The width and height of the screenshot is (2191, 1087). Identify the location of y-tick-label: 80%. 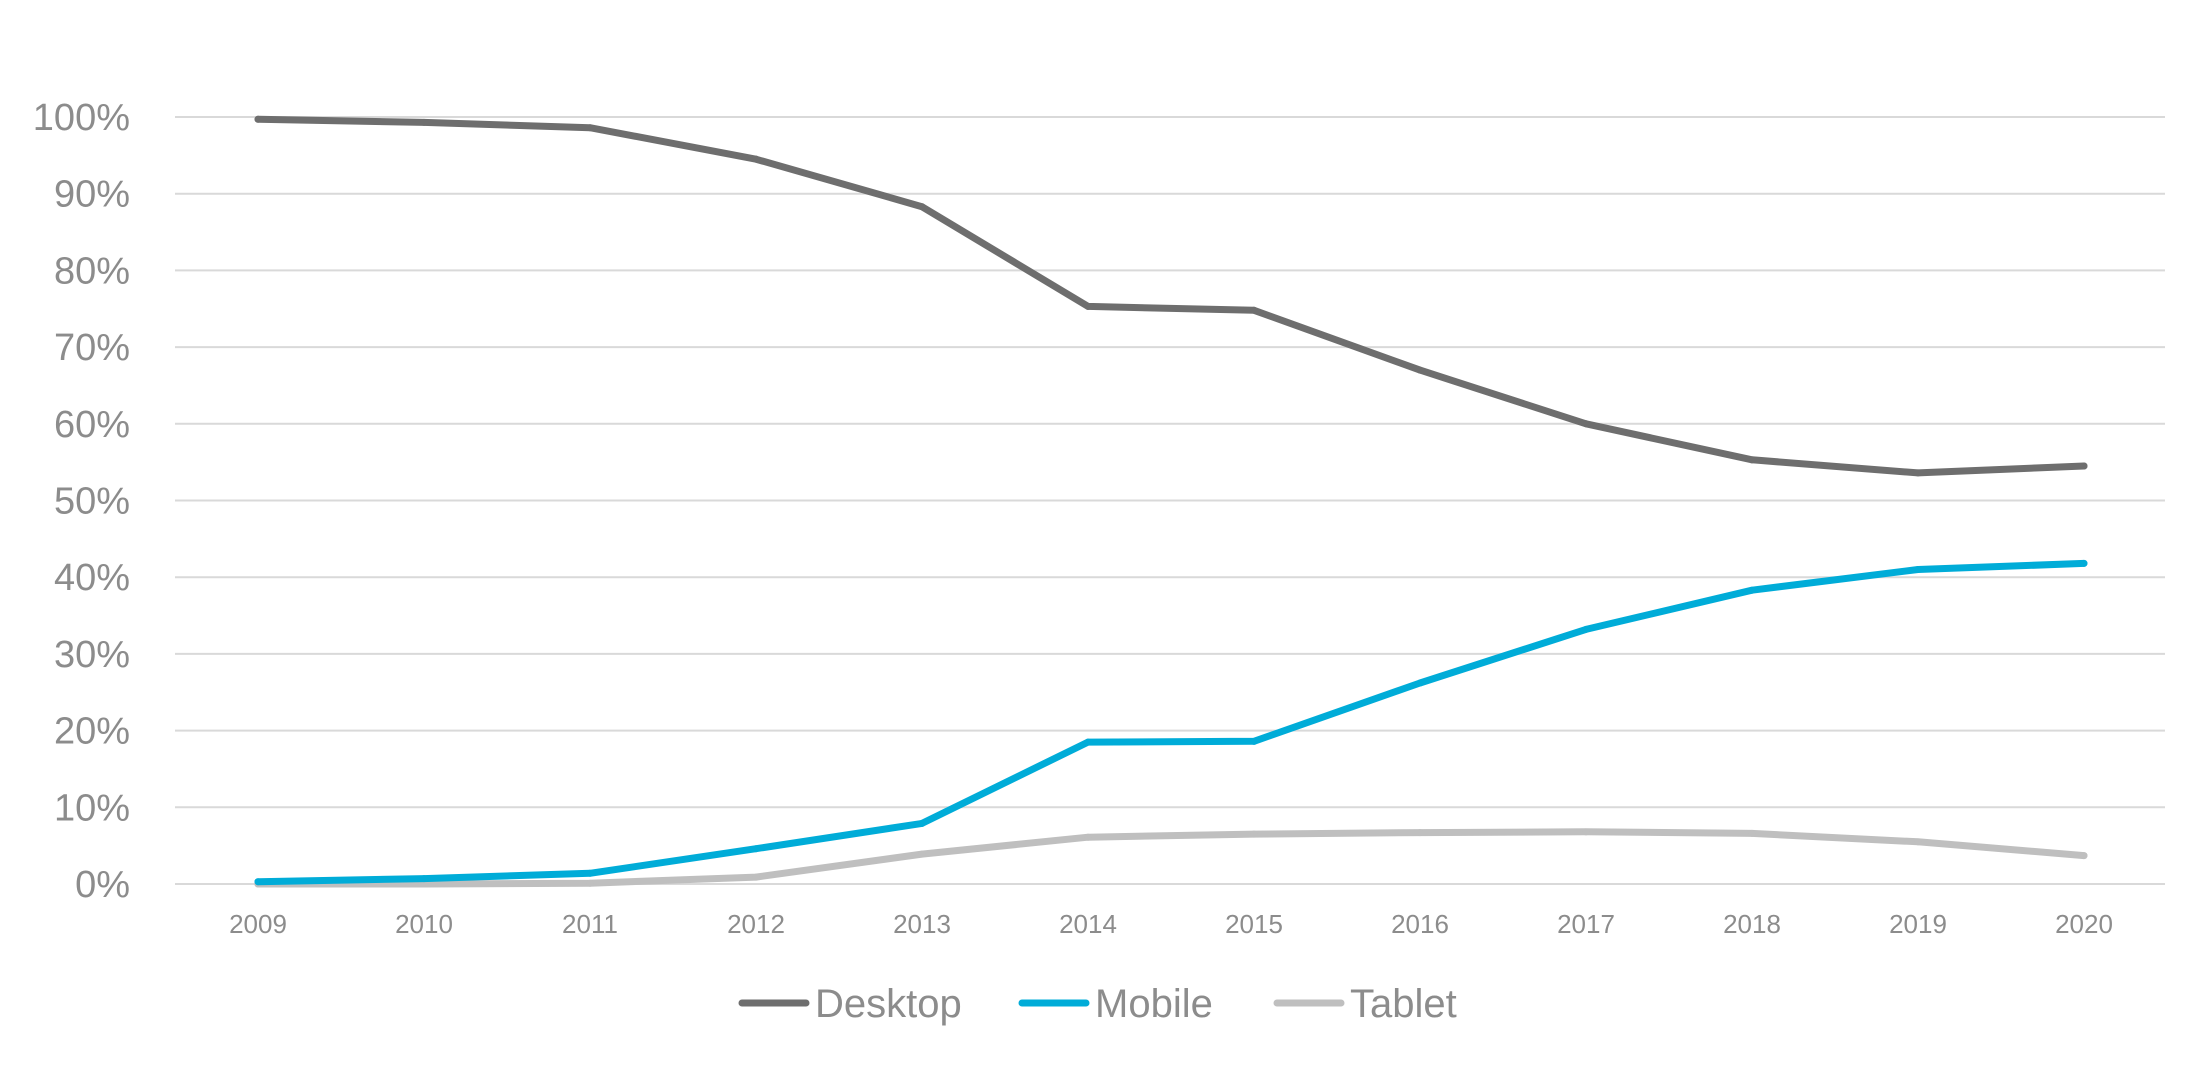
(92, 271).